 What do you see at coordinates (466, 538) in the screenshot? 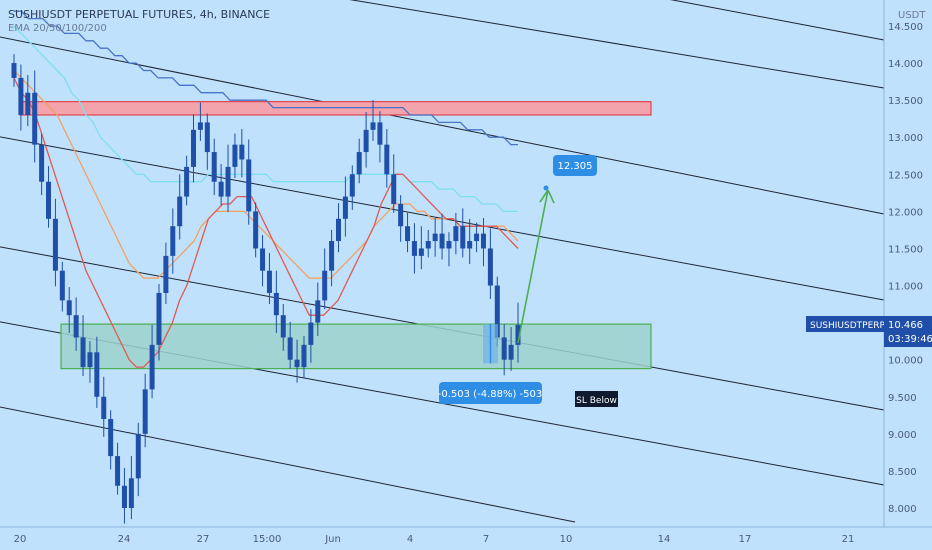
I see `x-axis-panel` at bounding box center [466, 538].